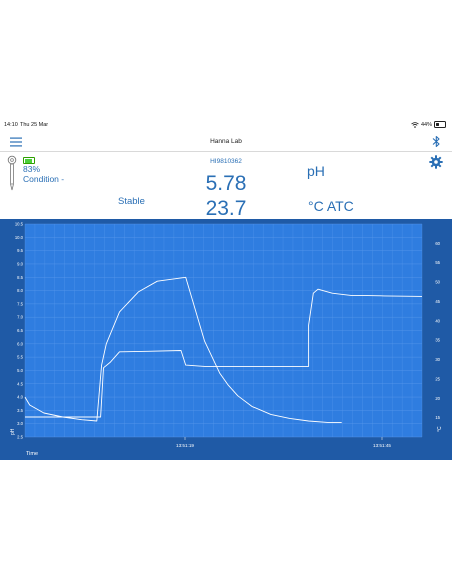  I want to click on right-tick-label: 45, so click(437, 301).